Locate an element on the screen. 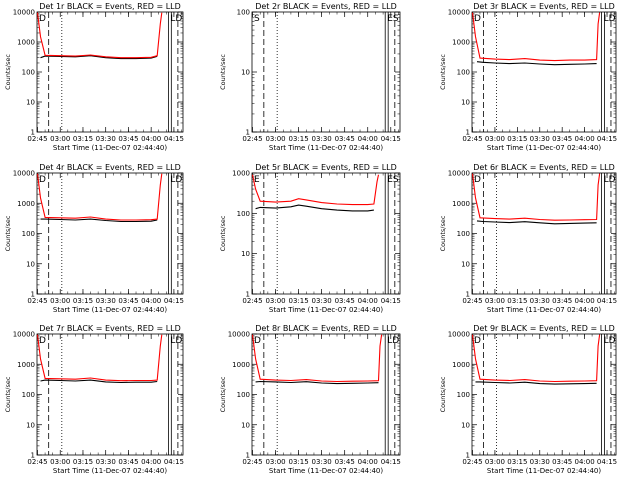  left-marker-label: E is located at coordinates (257, 180).